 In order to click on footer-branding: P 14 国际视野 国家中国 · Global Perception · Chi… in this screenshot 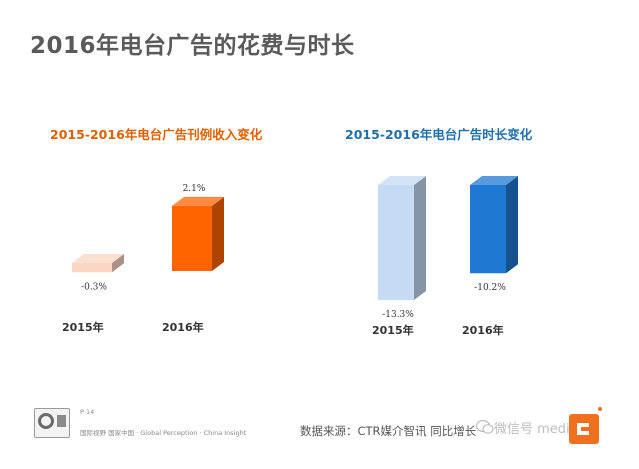, I will do `click(149, 424)`.